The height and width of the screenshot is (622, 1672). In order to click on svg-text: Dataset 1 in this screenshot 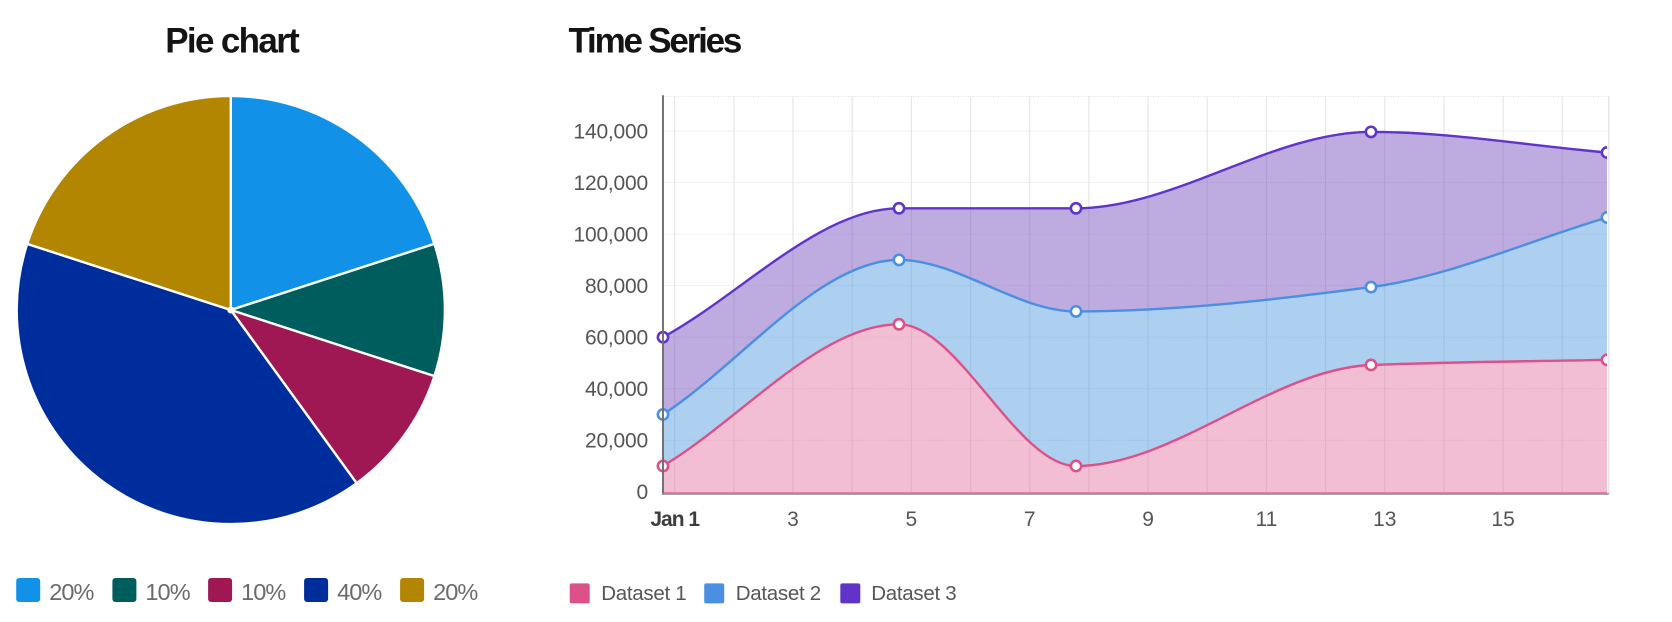, I will do `click(643, 593)`.